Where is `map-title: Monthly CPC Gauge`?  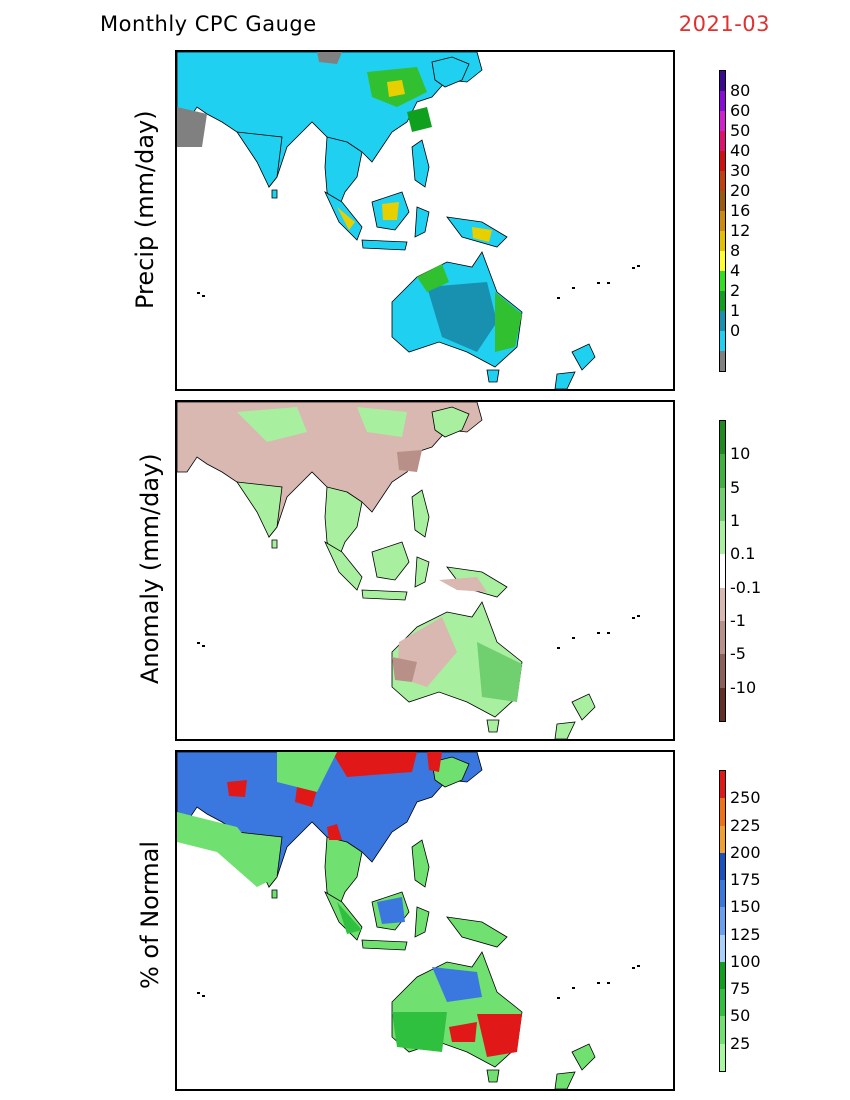
map-title: Monthly CPC Gauge is located at coordinates (208, 24).